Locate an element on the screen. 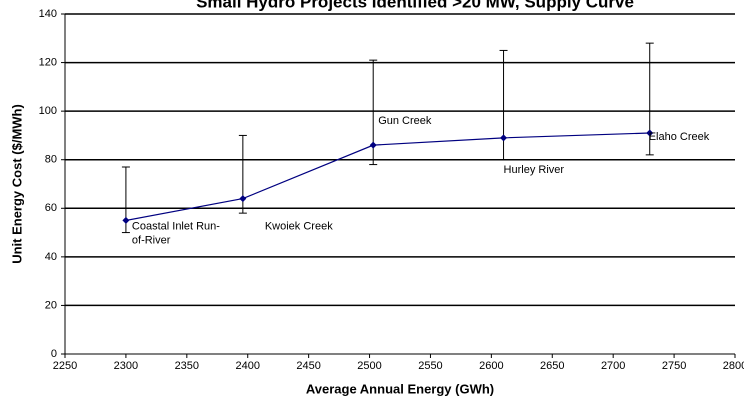  x-tick-label: 2800 is located at coordinates (733, 366).